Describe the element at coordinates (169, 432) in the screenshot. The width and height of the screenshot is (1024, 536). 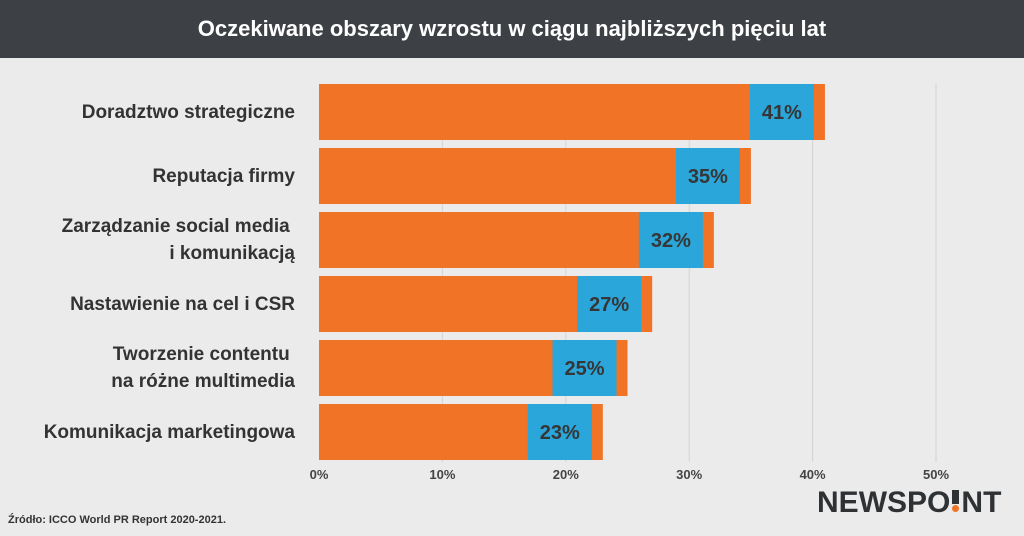
I see `category-label-6: Komunikacja marketingowa` at that location.